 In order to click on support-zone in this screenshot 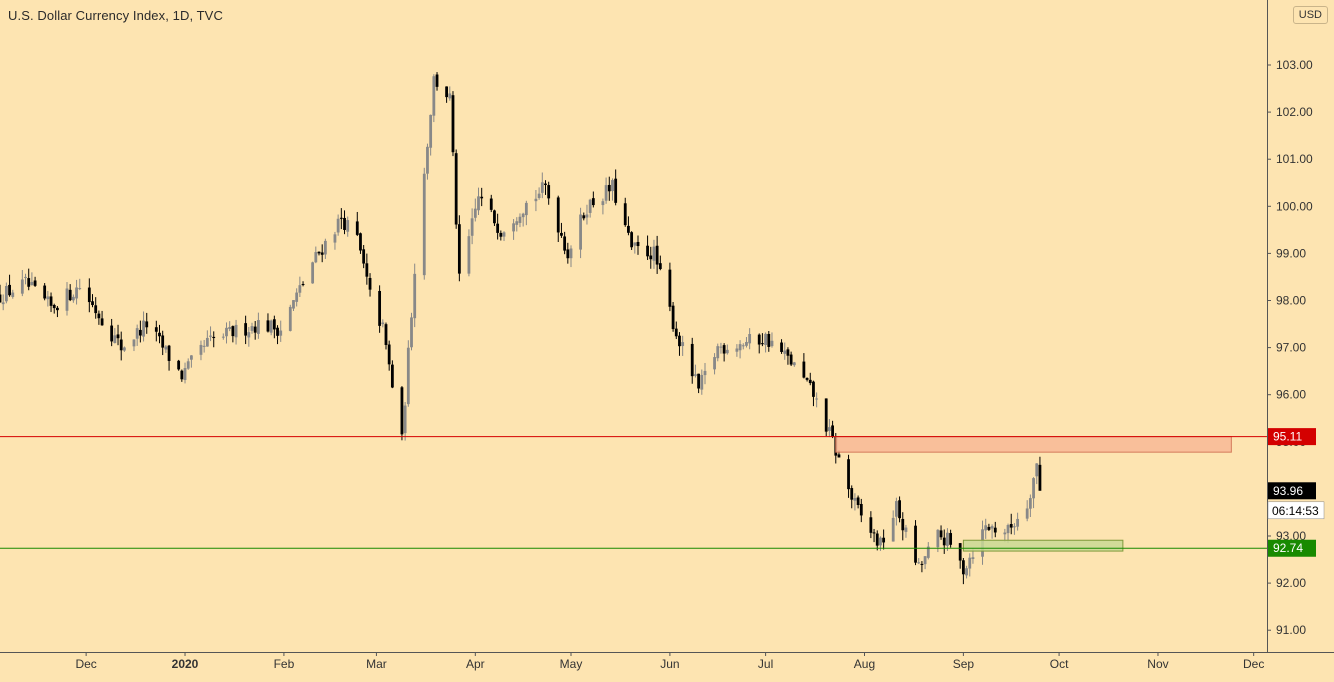, I will do `click(1043, 545)`.